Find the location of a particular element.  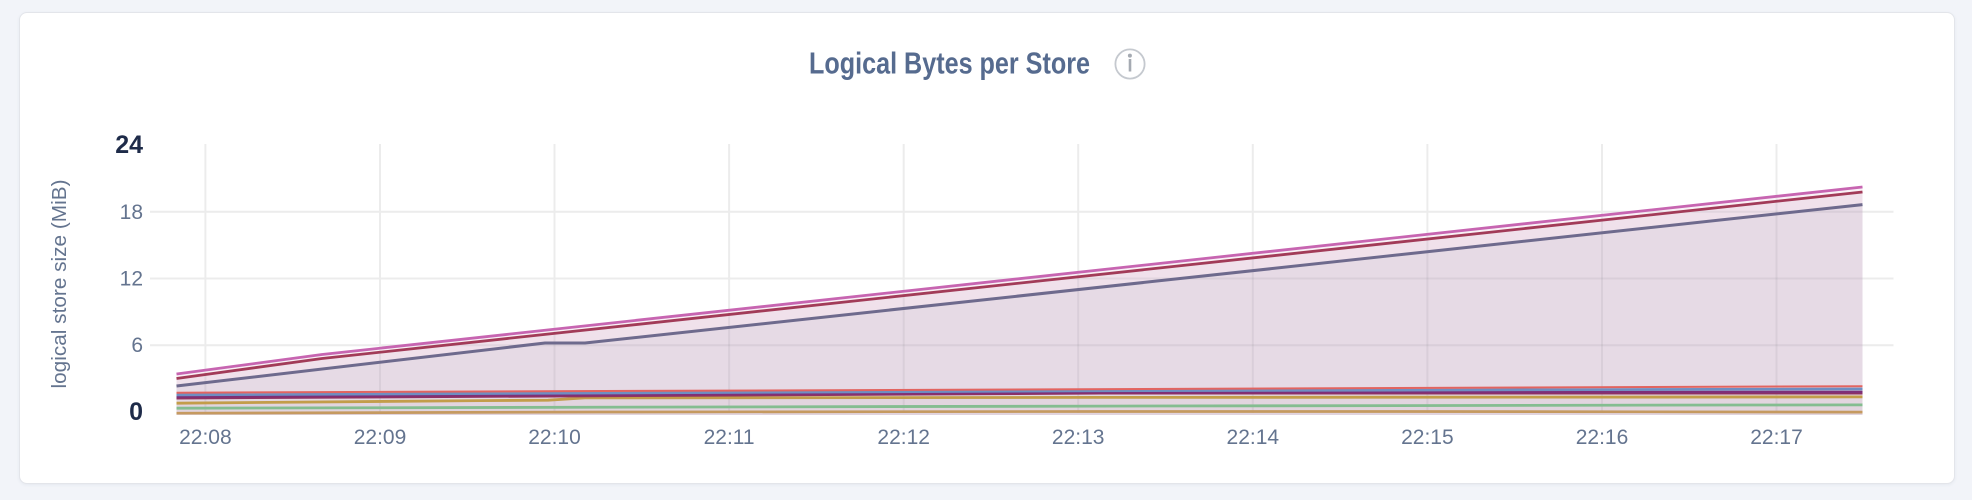

svg-text: logical store size (MiB) is located at coordinates (60, 284).